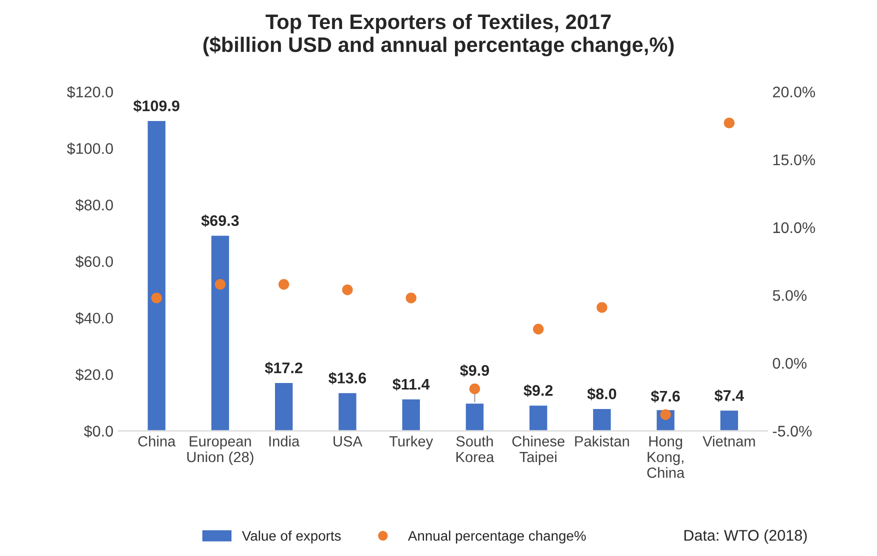 Image resolution: width=877 pixels, height=556 pixels. I want to click on data-label: $8.0, so click(601, 394).